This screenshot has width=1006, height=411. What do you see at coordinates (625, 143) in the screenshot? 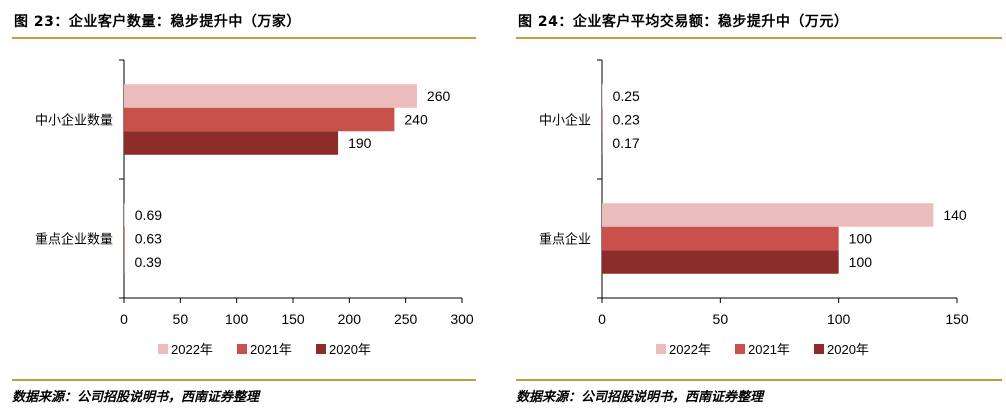
I see `data-label: 0.17` at bounding box center [625, 143].